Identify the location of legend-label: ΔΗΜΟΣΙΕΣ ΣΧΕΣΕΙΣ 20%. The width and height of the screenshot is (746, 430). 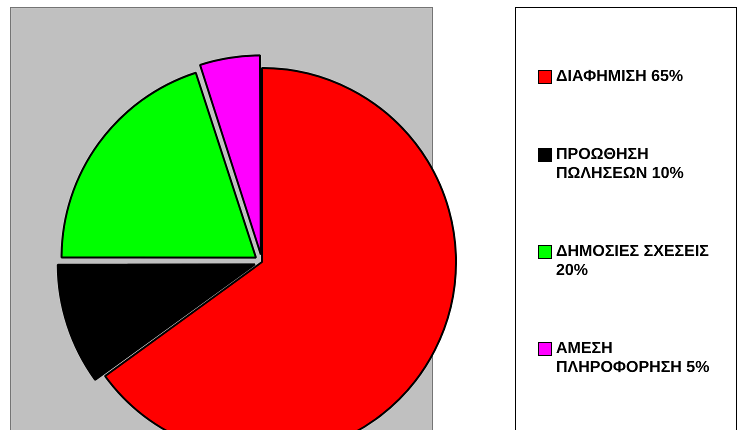
(633, 261).